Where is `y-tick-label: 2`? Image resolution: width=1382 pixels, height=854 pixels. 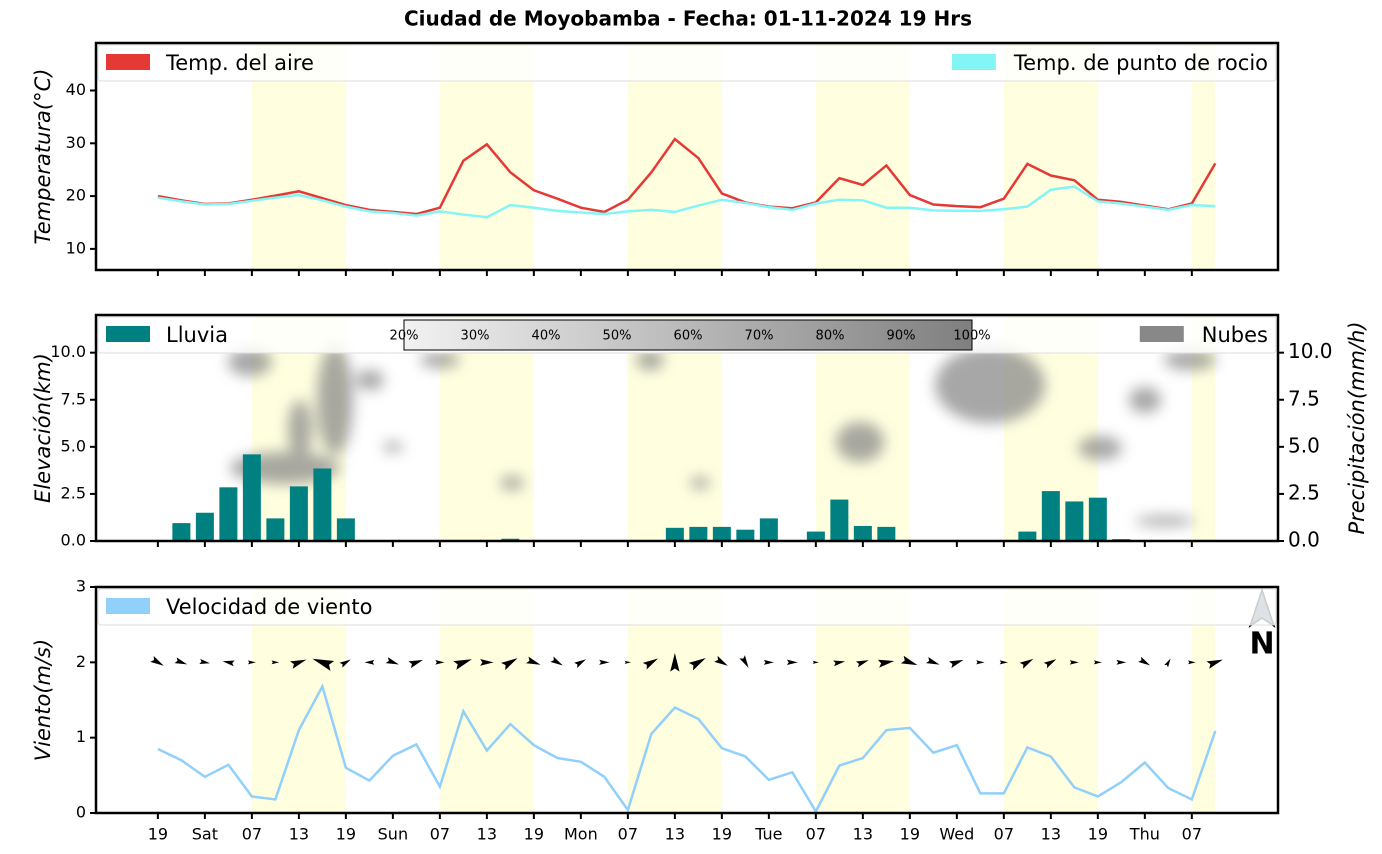
y-tick-label: 2 is located at coordinates (81, 661).